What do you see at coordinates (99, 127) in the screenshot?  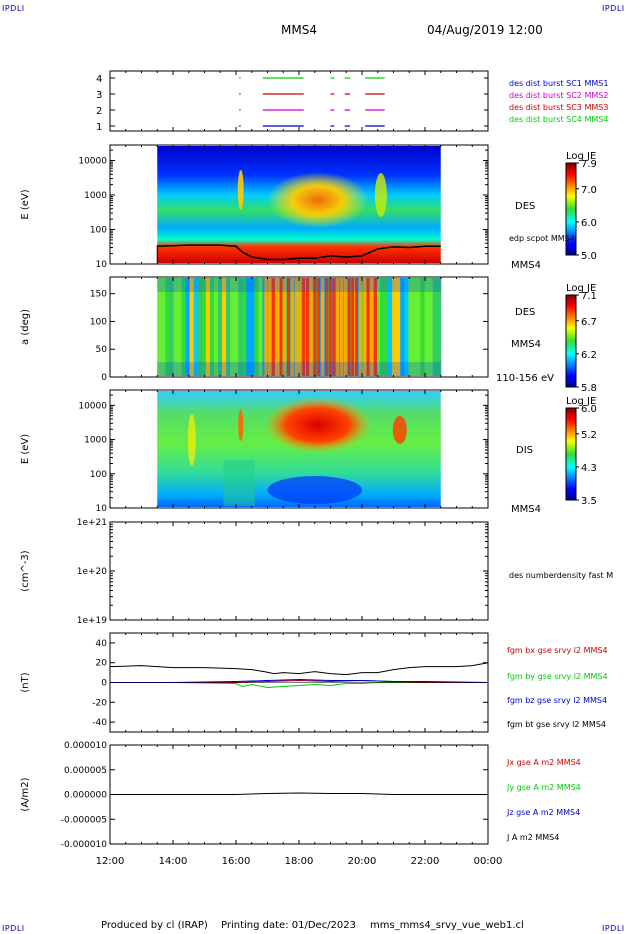 I see `burst-y-tick-label: 1` at bounding box center [99, 127].